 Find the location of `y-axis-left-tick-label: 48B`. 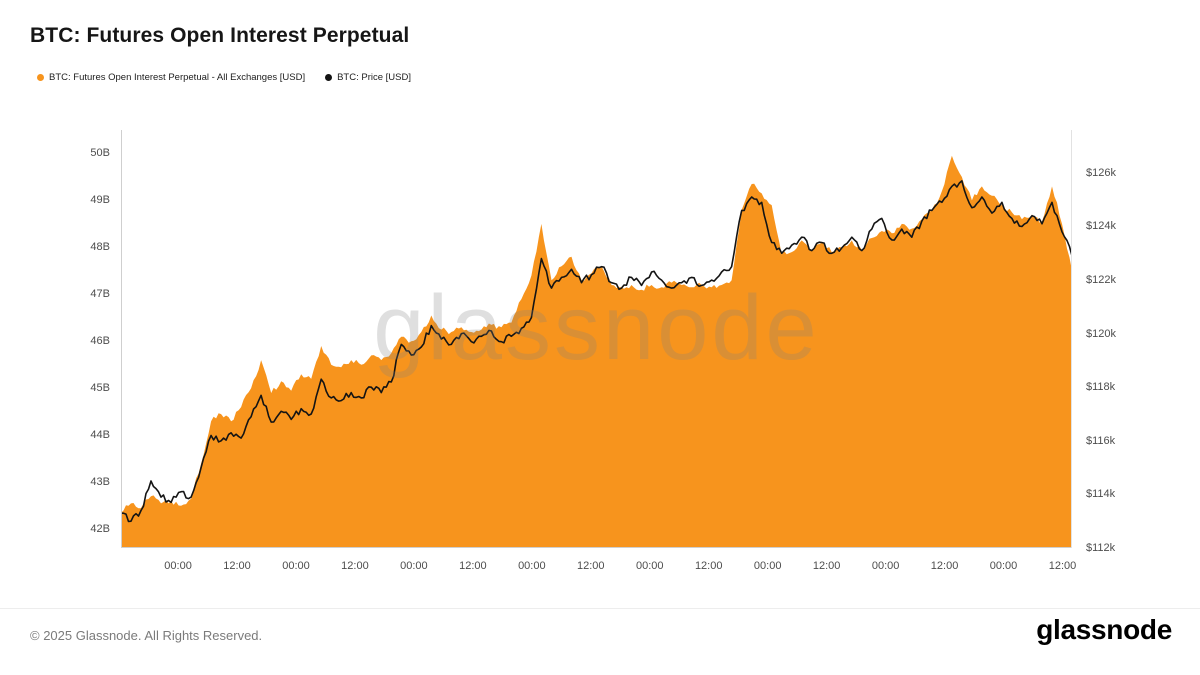

y-axis-left-tick-label: 48B is located at coordinates (100, 247).